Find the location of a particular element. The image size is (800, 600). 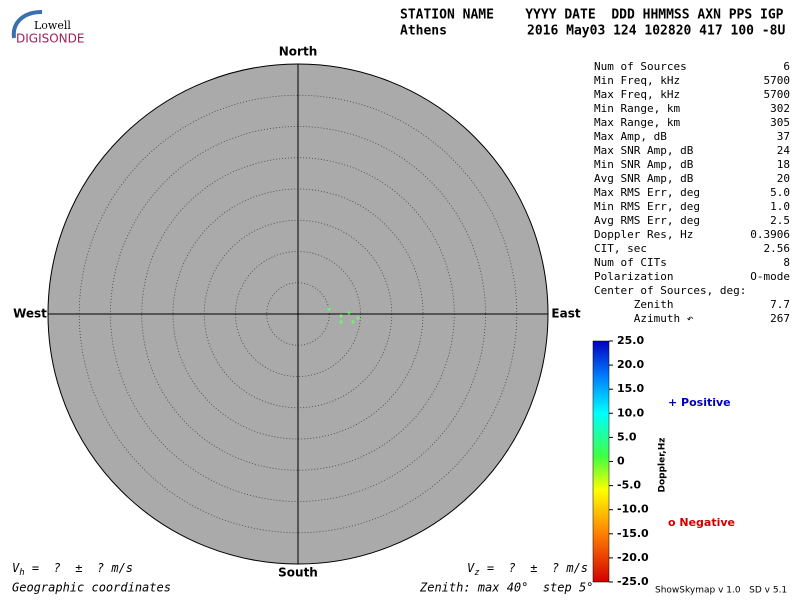

stat-label: Center of Sources, deg: is located at coordinates (670, 290).